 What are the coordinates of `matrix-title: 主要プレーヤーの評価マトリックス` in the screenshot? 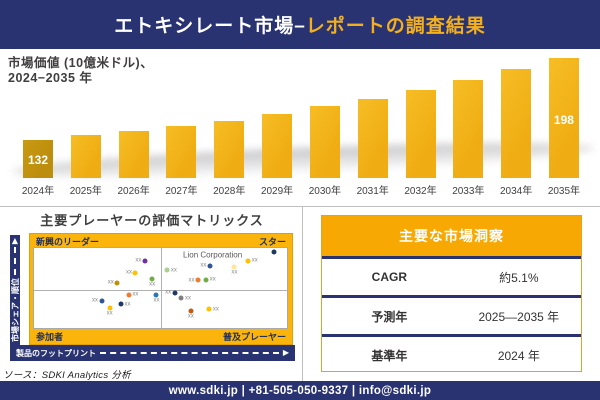 It's located at (152, 220).